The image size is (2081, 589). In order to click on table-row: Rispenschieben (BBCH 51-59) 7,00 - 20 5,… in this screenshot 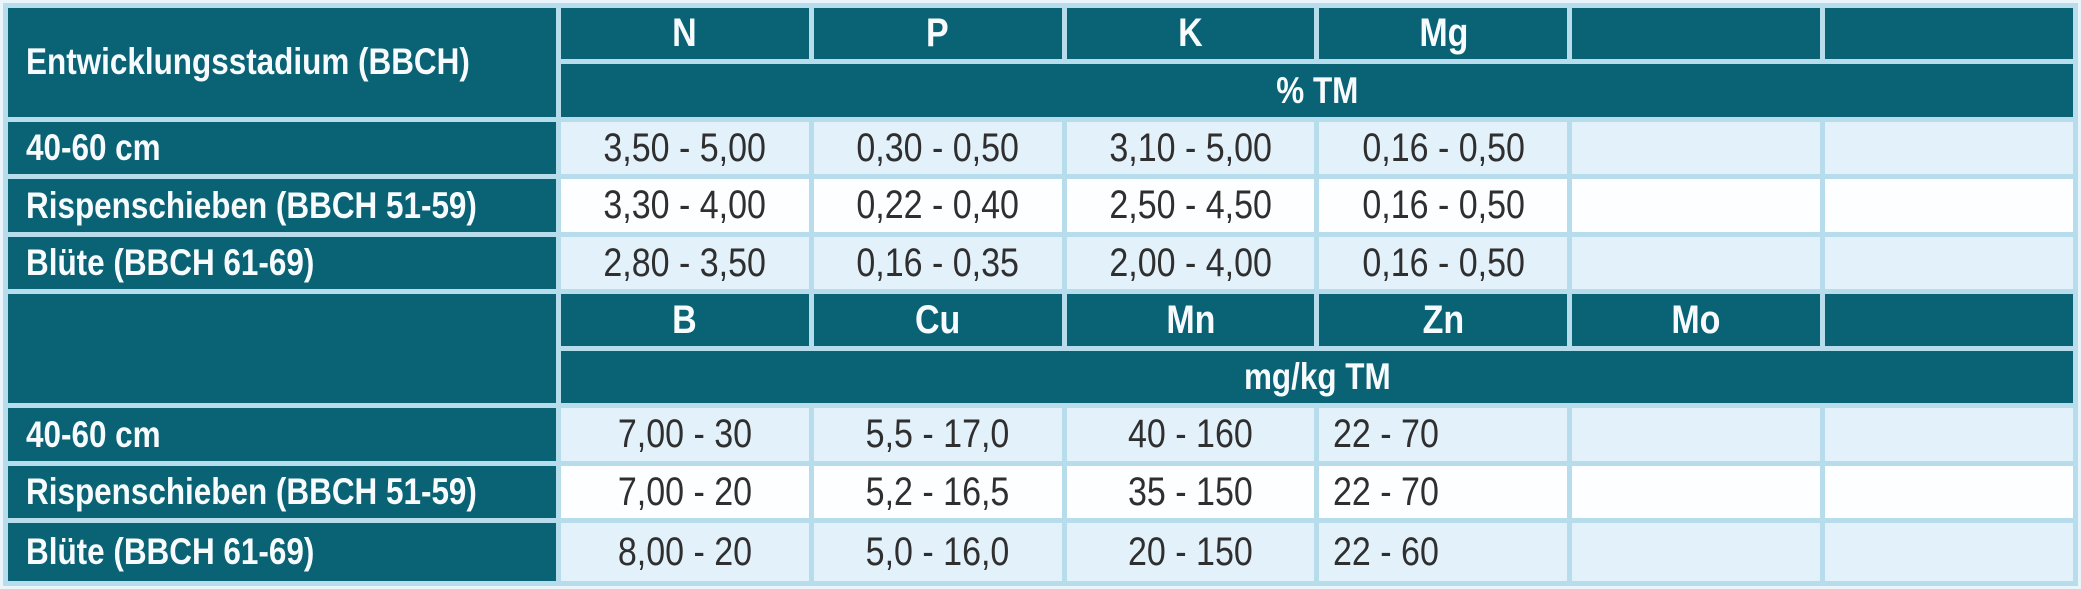, I will do `click(1040, 492)`.